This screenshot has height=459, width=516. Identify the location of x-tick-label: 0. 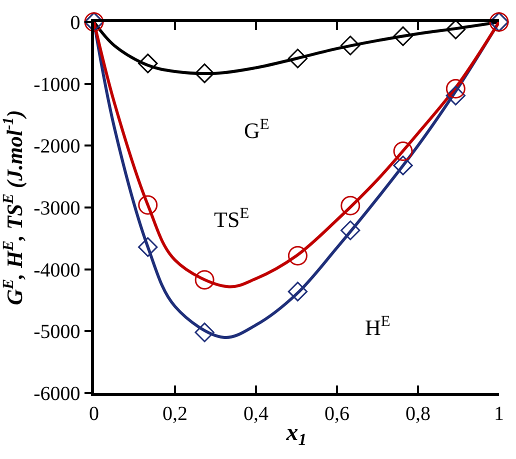
(94, 413).